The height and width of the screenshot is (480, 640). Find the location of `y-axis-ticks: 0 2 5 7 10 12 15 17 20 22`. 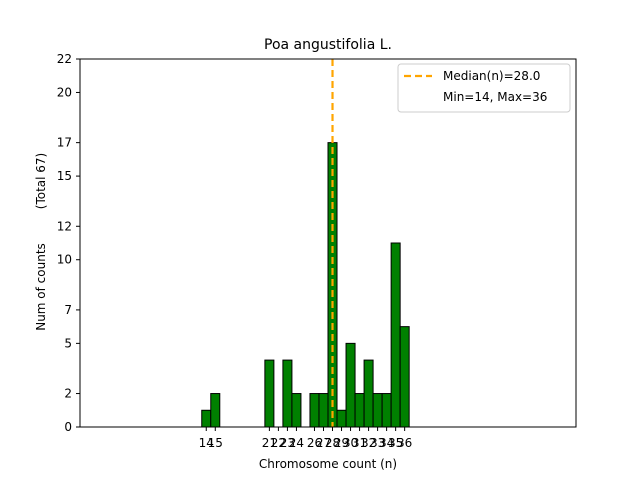

y-axis-ticks: 0 2 5 7 10 12 15 17 20 22 is located at coordinates (68, 243).